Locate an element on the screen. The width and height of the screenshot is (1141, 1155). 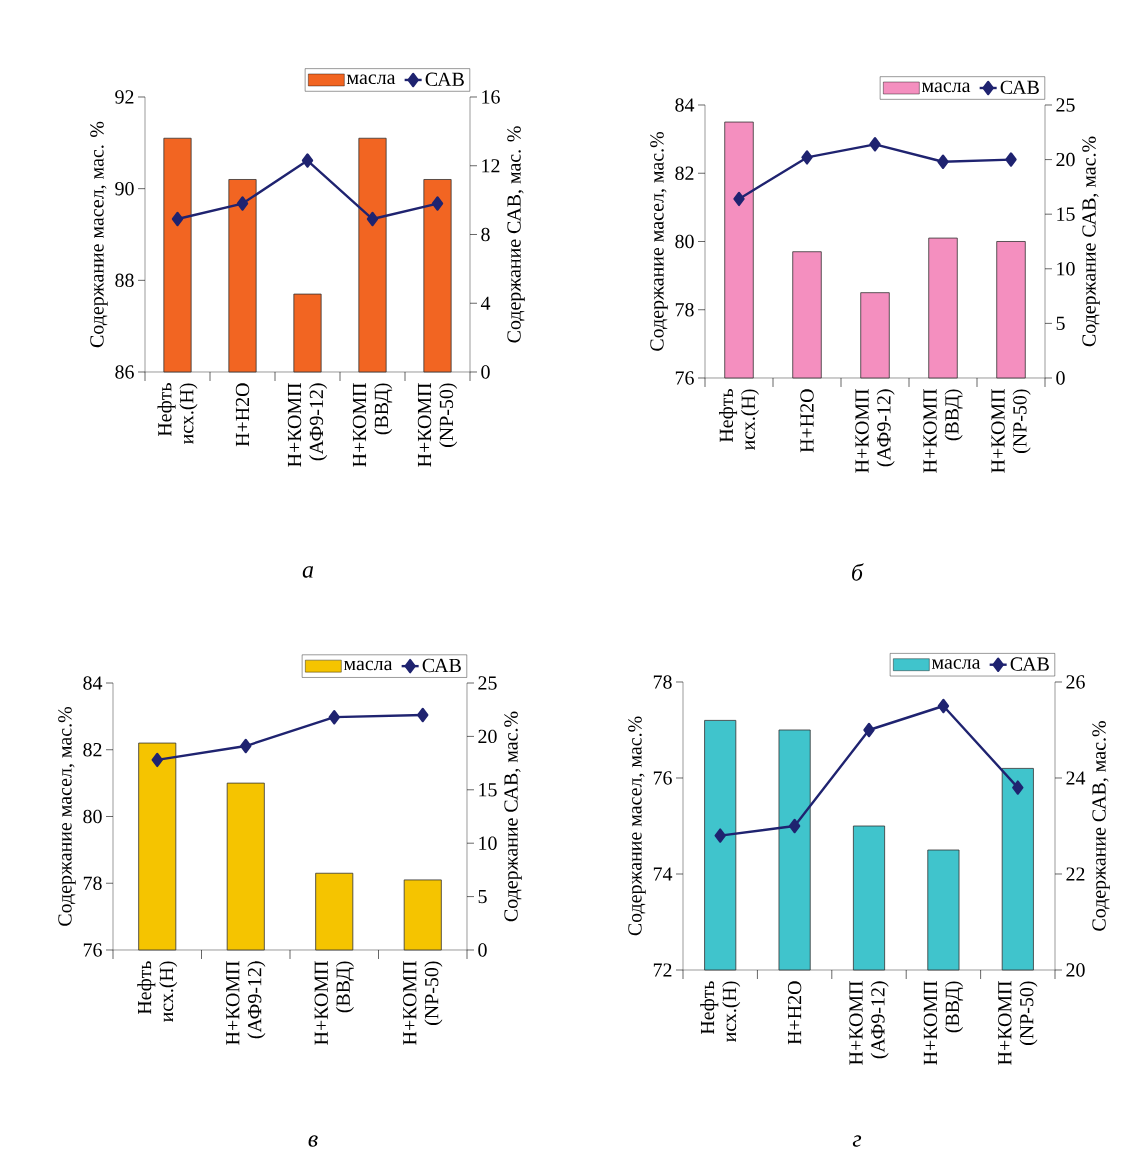
y-tick-label: 72 is located at coordinates (662, 970).